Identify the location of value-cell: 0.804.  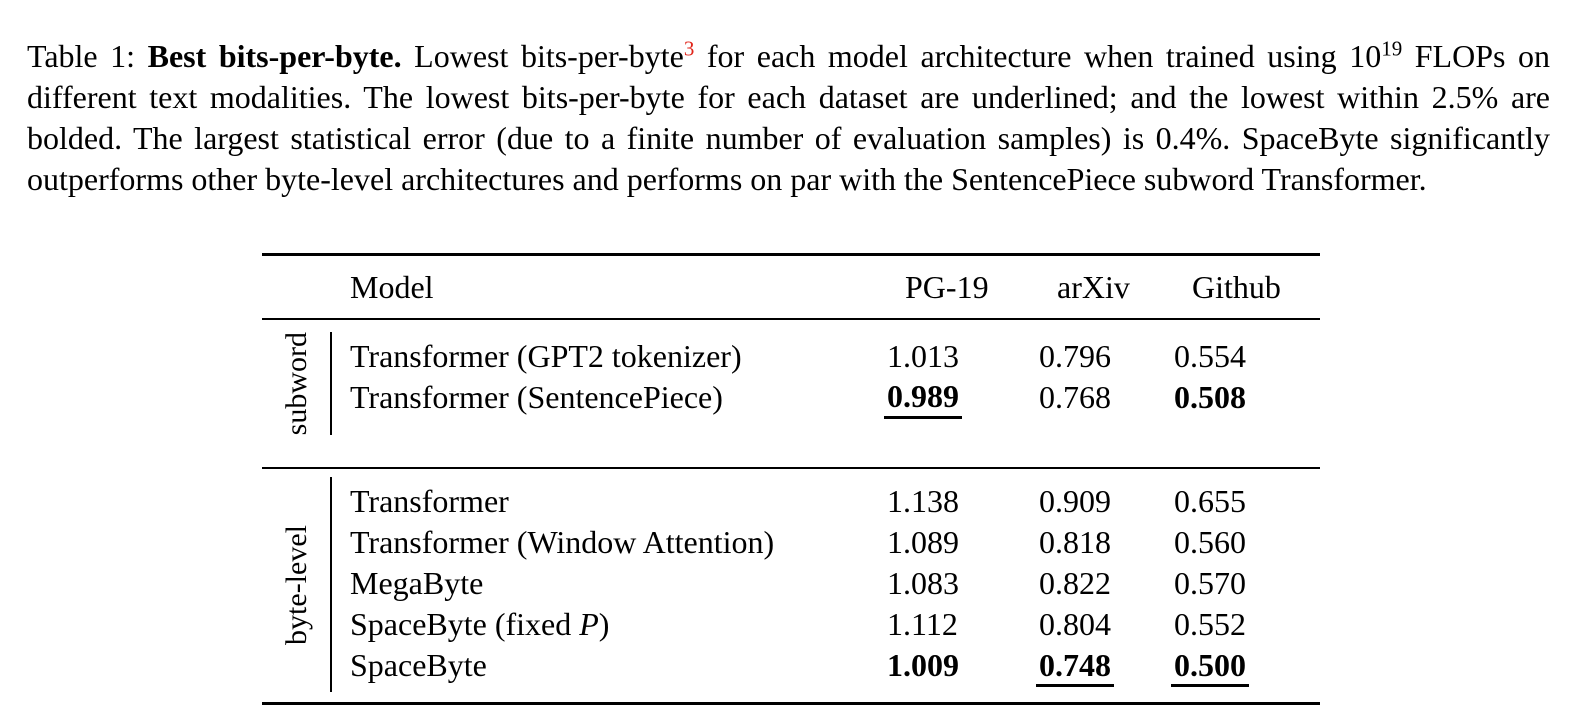
(1106, 624).